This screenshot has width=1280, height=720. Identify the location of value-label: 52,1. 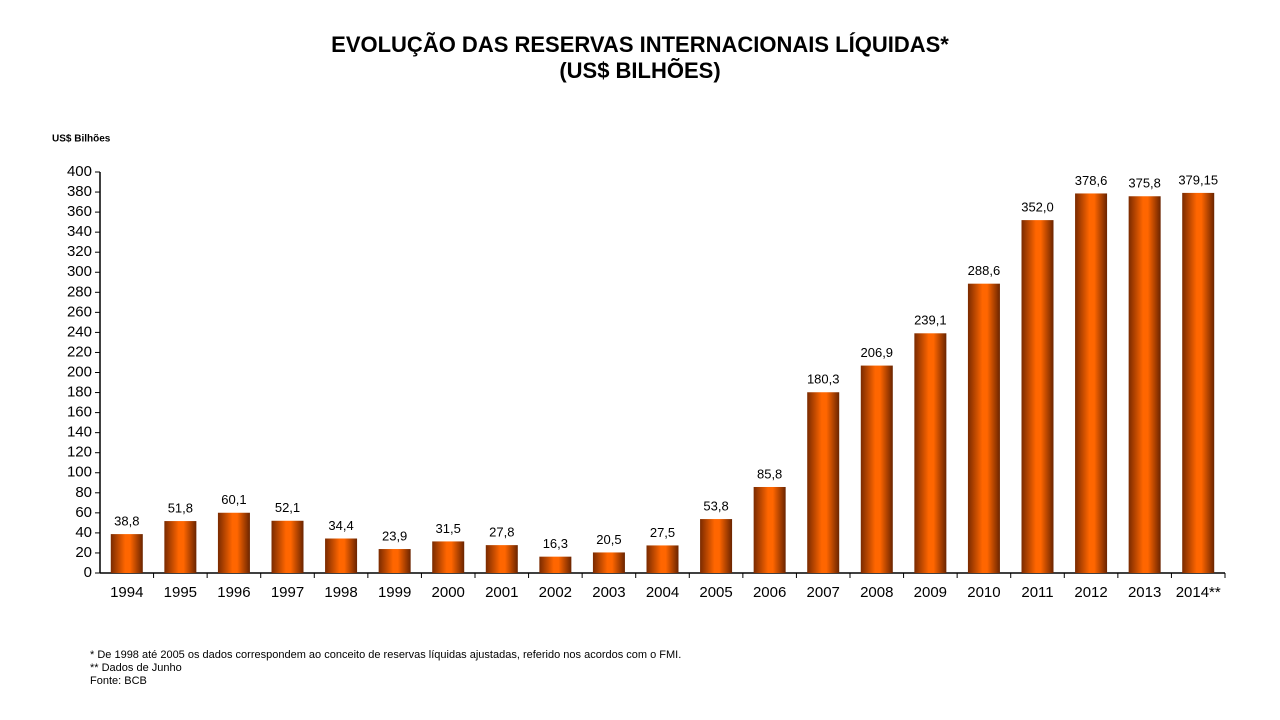
(287, 507).